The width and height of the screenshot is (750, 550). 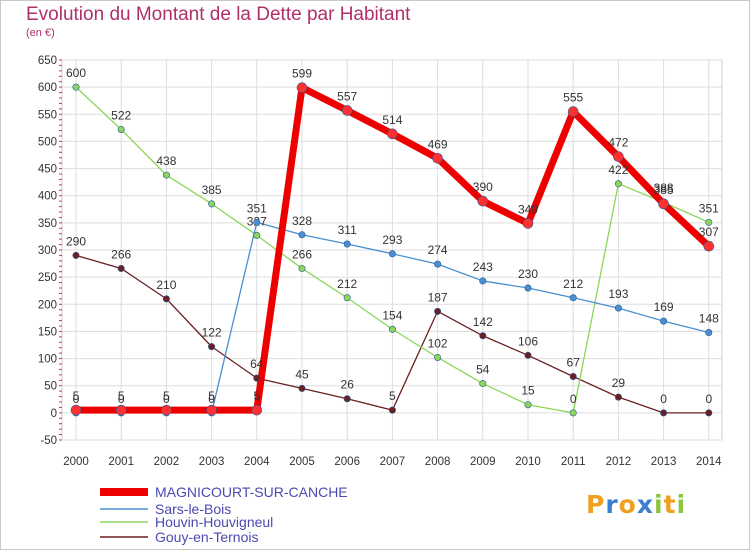 I want to click on y-tick-label: 50, so click(x=50, y=387).